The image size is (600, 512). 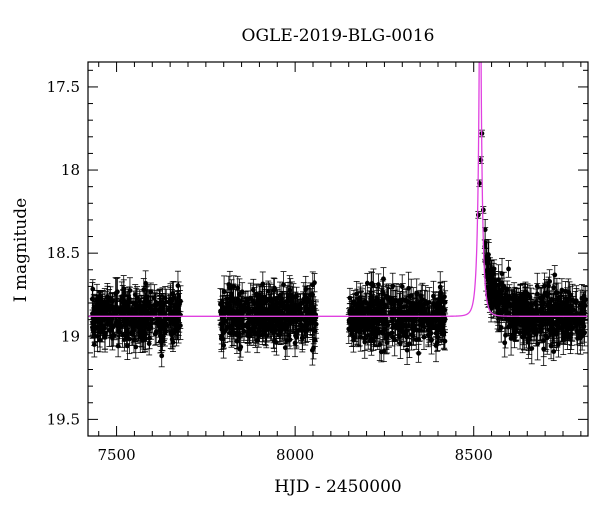 I want to click on x-axis-label: HJD - 2450000, so click(x=338, y=487).